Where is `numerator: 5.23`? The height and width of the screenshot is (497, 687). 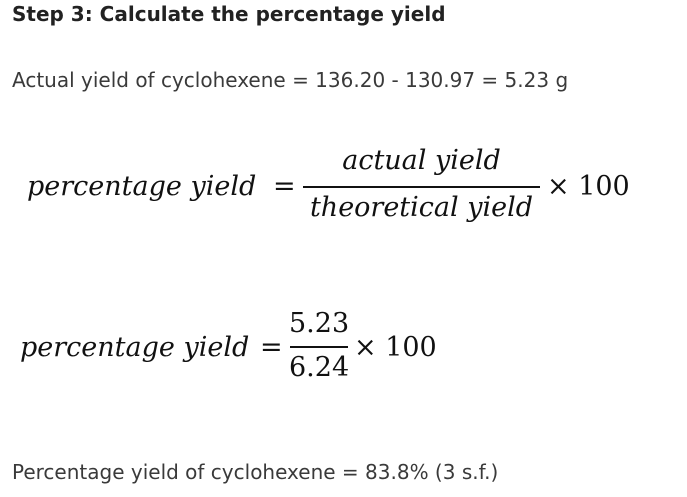 numerator: 5.23 is located at coordinates (319, 323).